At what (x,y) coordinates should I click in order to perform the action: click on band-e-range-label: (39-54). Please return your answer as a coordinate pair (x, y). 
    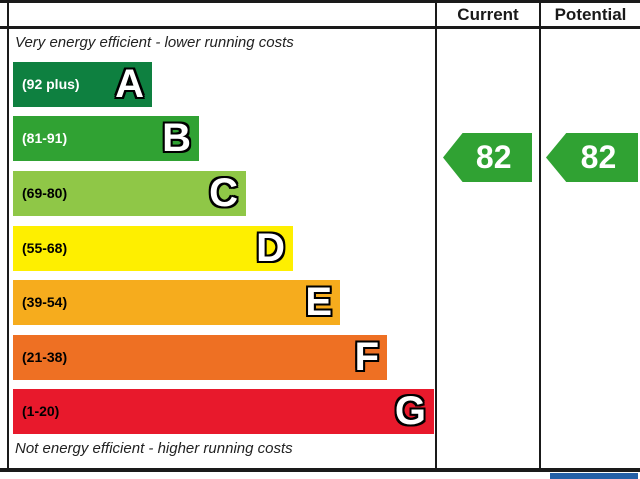
    Looking at the image, I should click on (45, 302).